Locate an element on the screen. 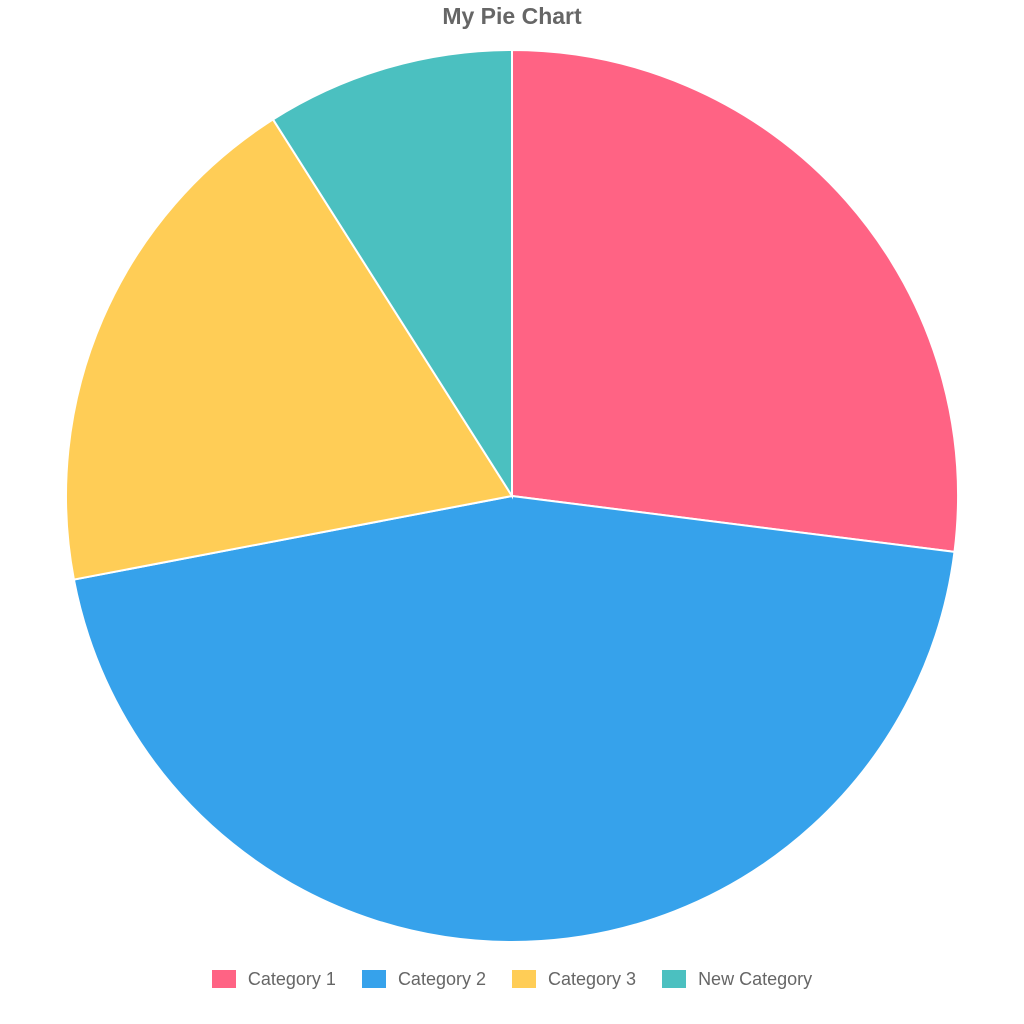  legend-label: Category 3 is located at coordinates (592, 978).